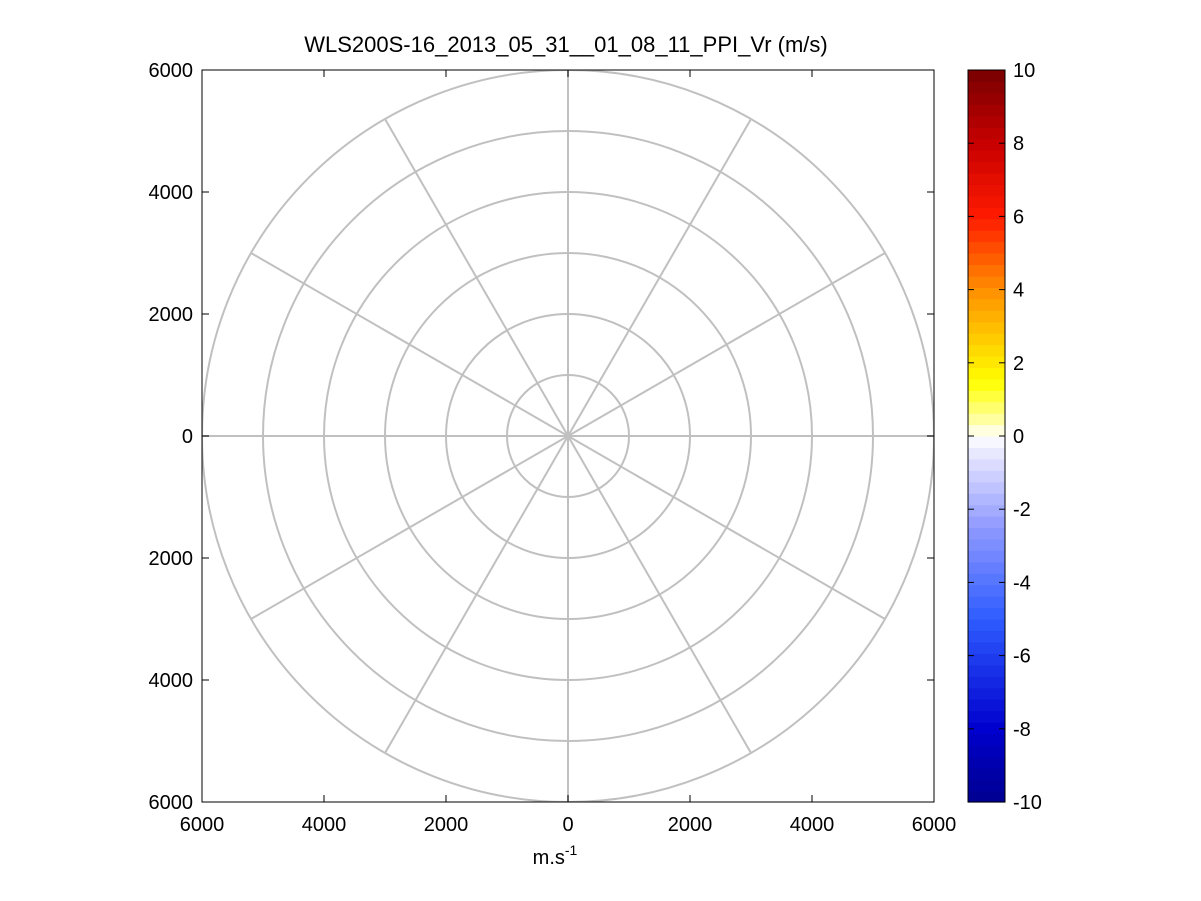 Image resolution: width=1201 pixels, height=901 pixels. What do you see at coordinates (171, 681) in the screenshot?
I see `y-tick-label-5: 4000` at bounding box center [171, 681].